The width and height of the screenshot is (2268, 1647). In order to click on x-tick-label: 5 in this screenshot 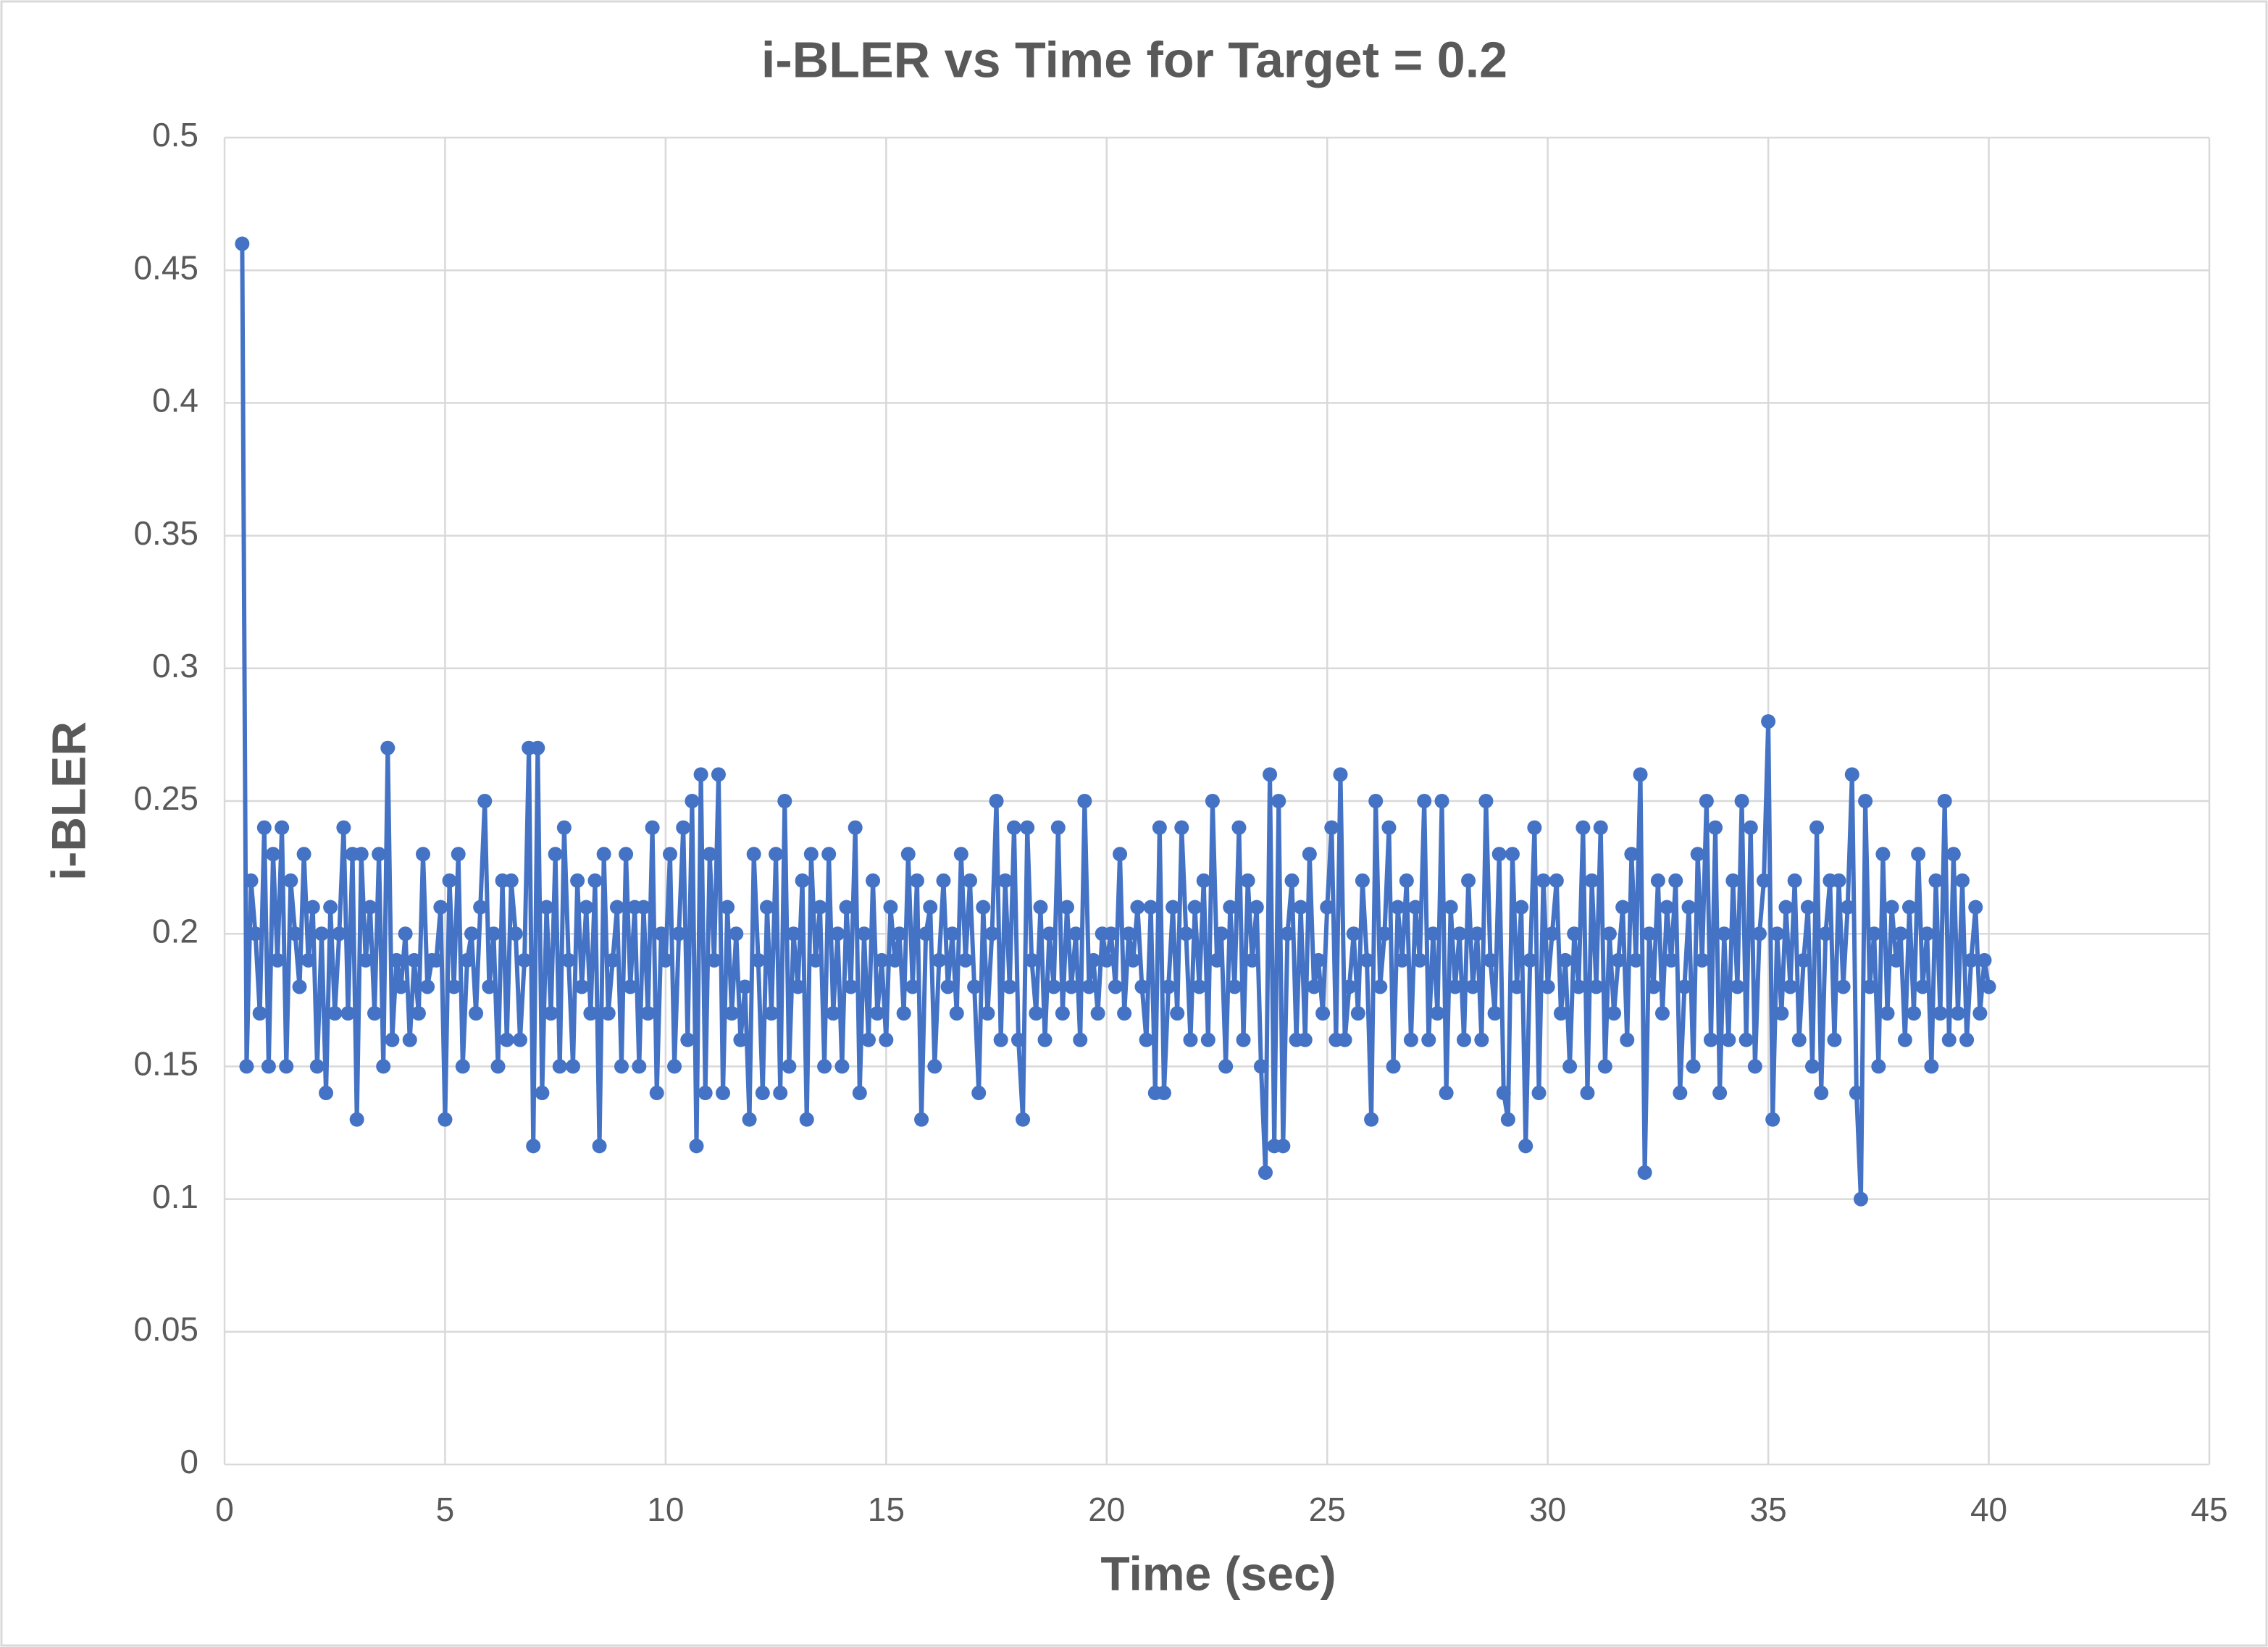, I will do `click(446, 1510)`.